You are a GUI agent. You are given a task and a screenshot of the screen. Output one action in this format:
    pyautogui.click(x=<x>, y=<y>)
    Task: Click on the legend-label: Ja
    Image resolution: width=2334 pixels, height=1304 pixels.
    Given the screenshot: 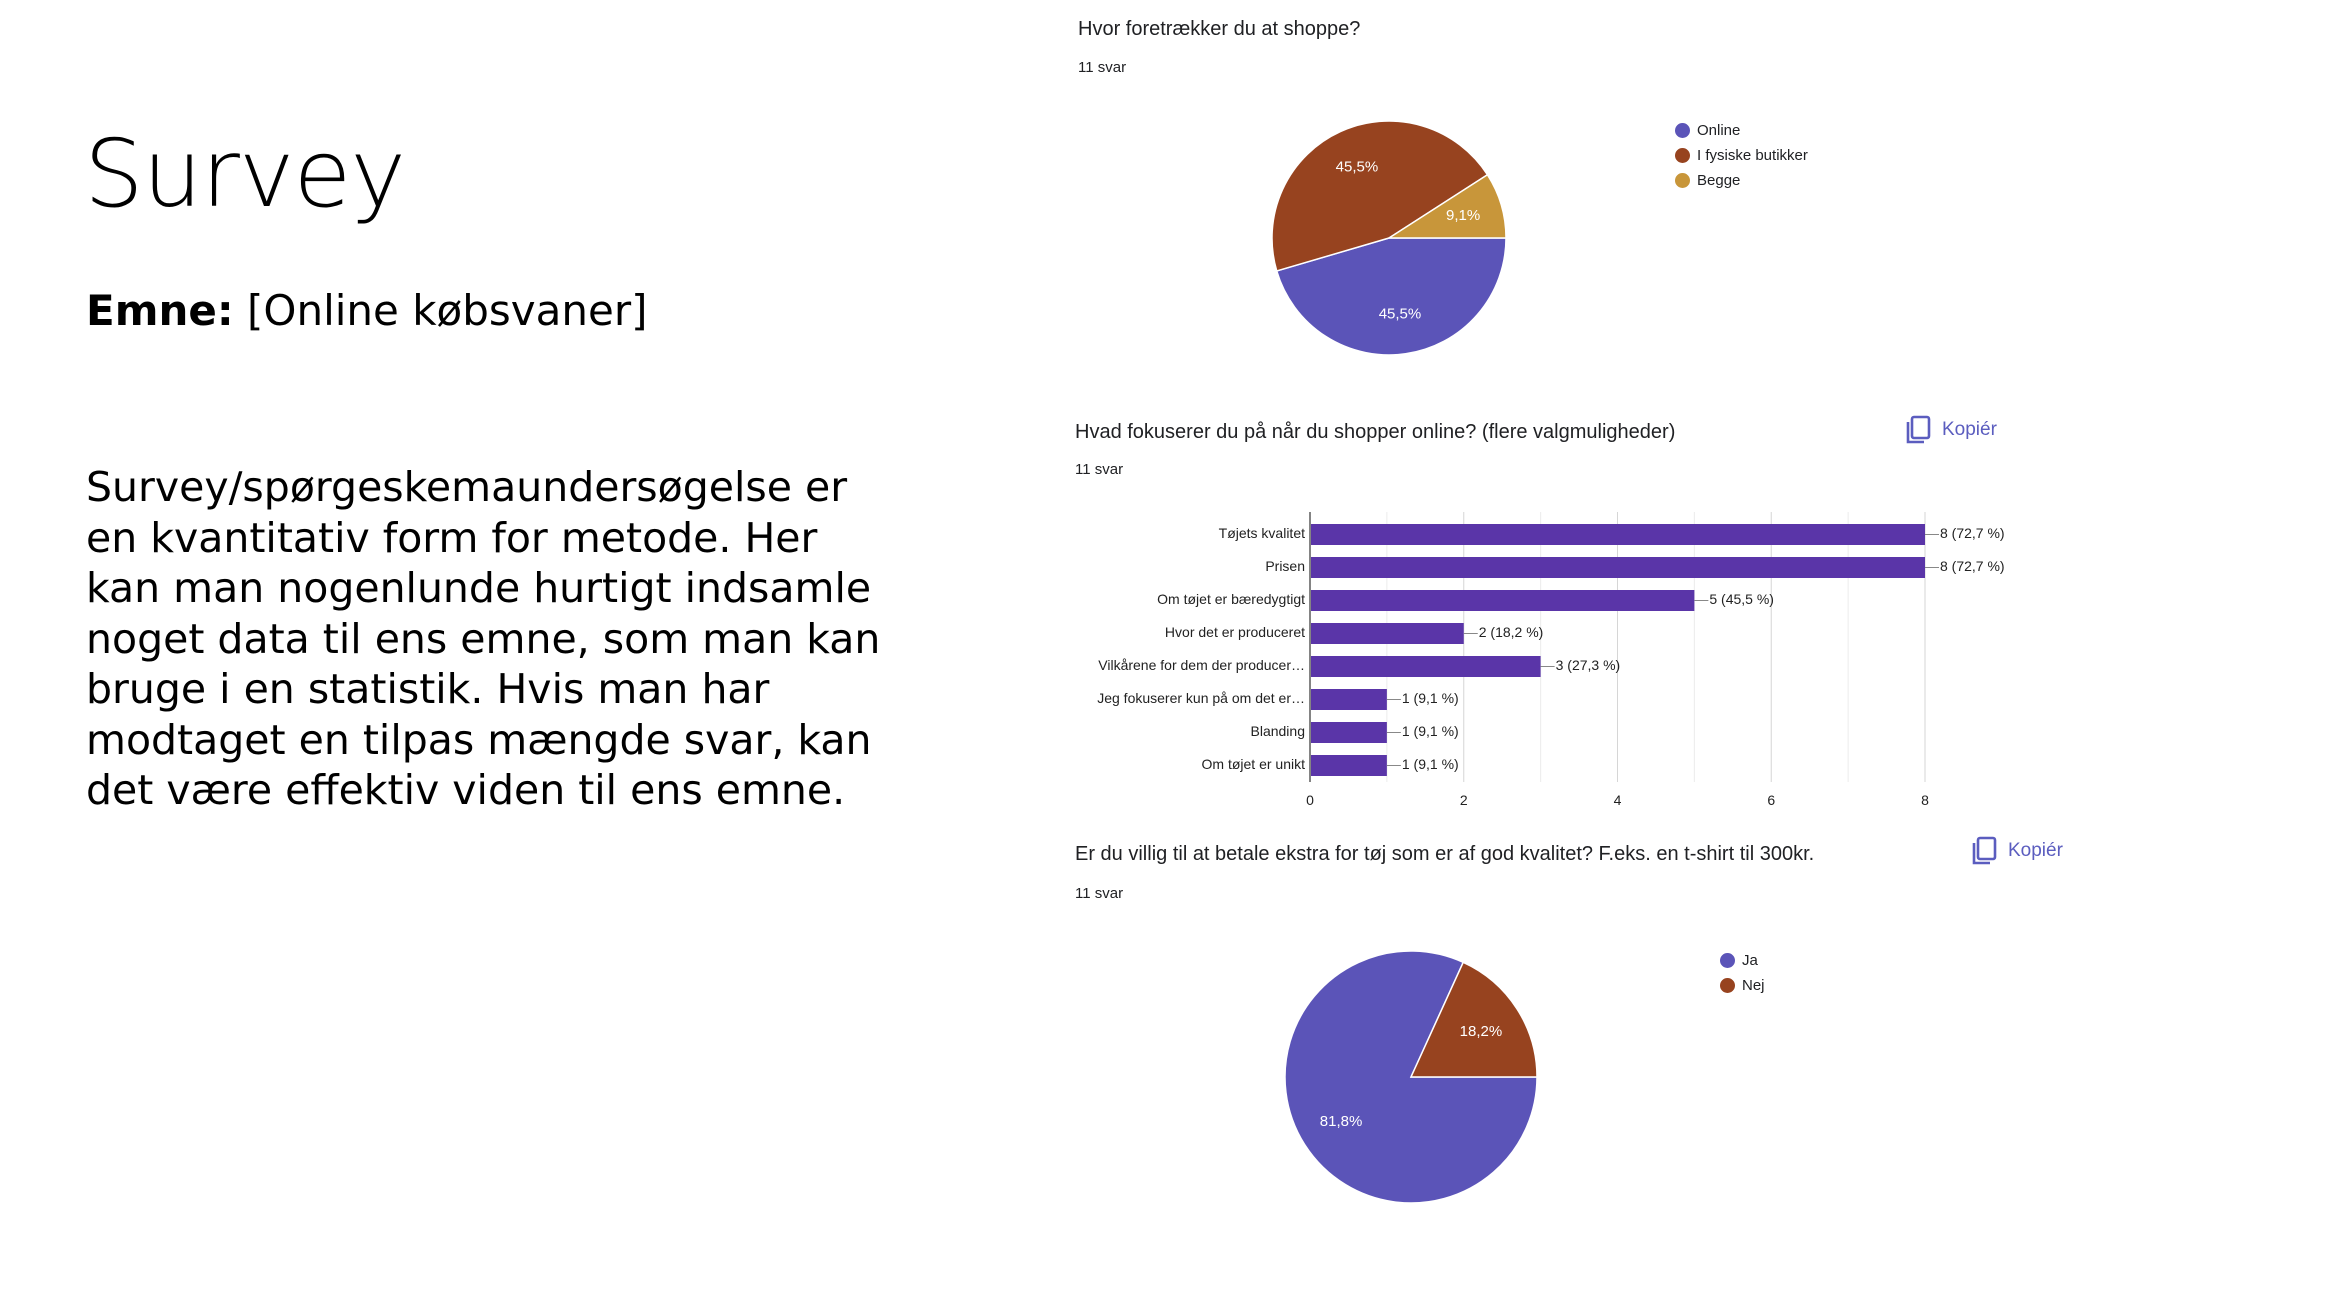 What is the action you would take?
    pyautogui.click(x=1750, y=960)
    